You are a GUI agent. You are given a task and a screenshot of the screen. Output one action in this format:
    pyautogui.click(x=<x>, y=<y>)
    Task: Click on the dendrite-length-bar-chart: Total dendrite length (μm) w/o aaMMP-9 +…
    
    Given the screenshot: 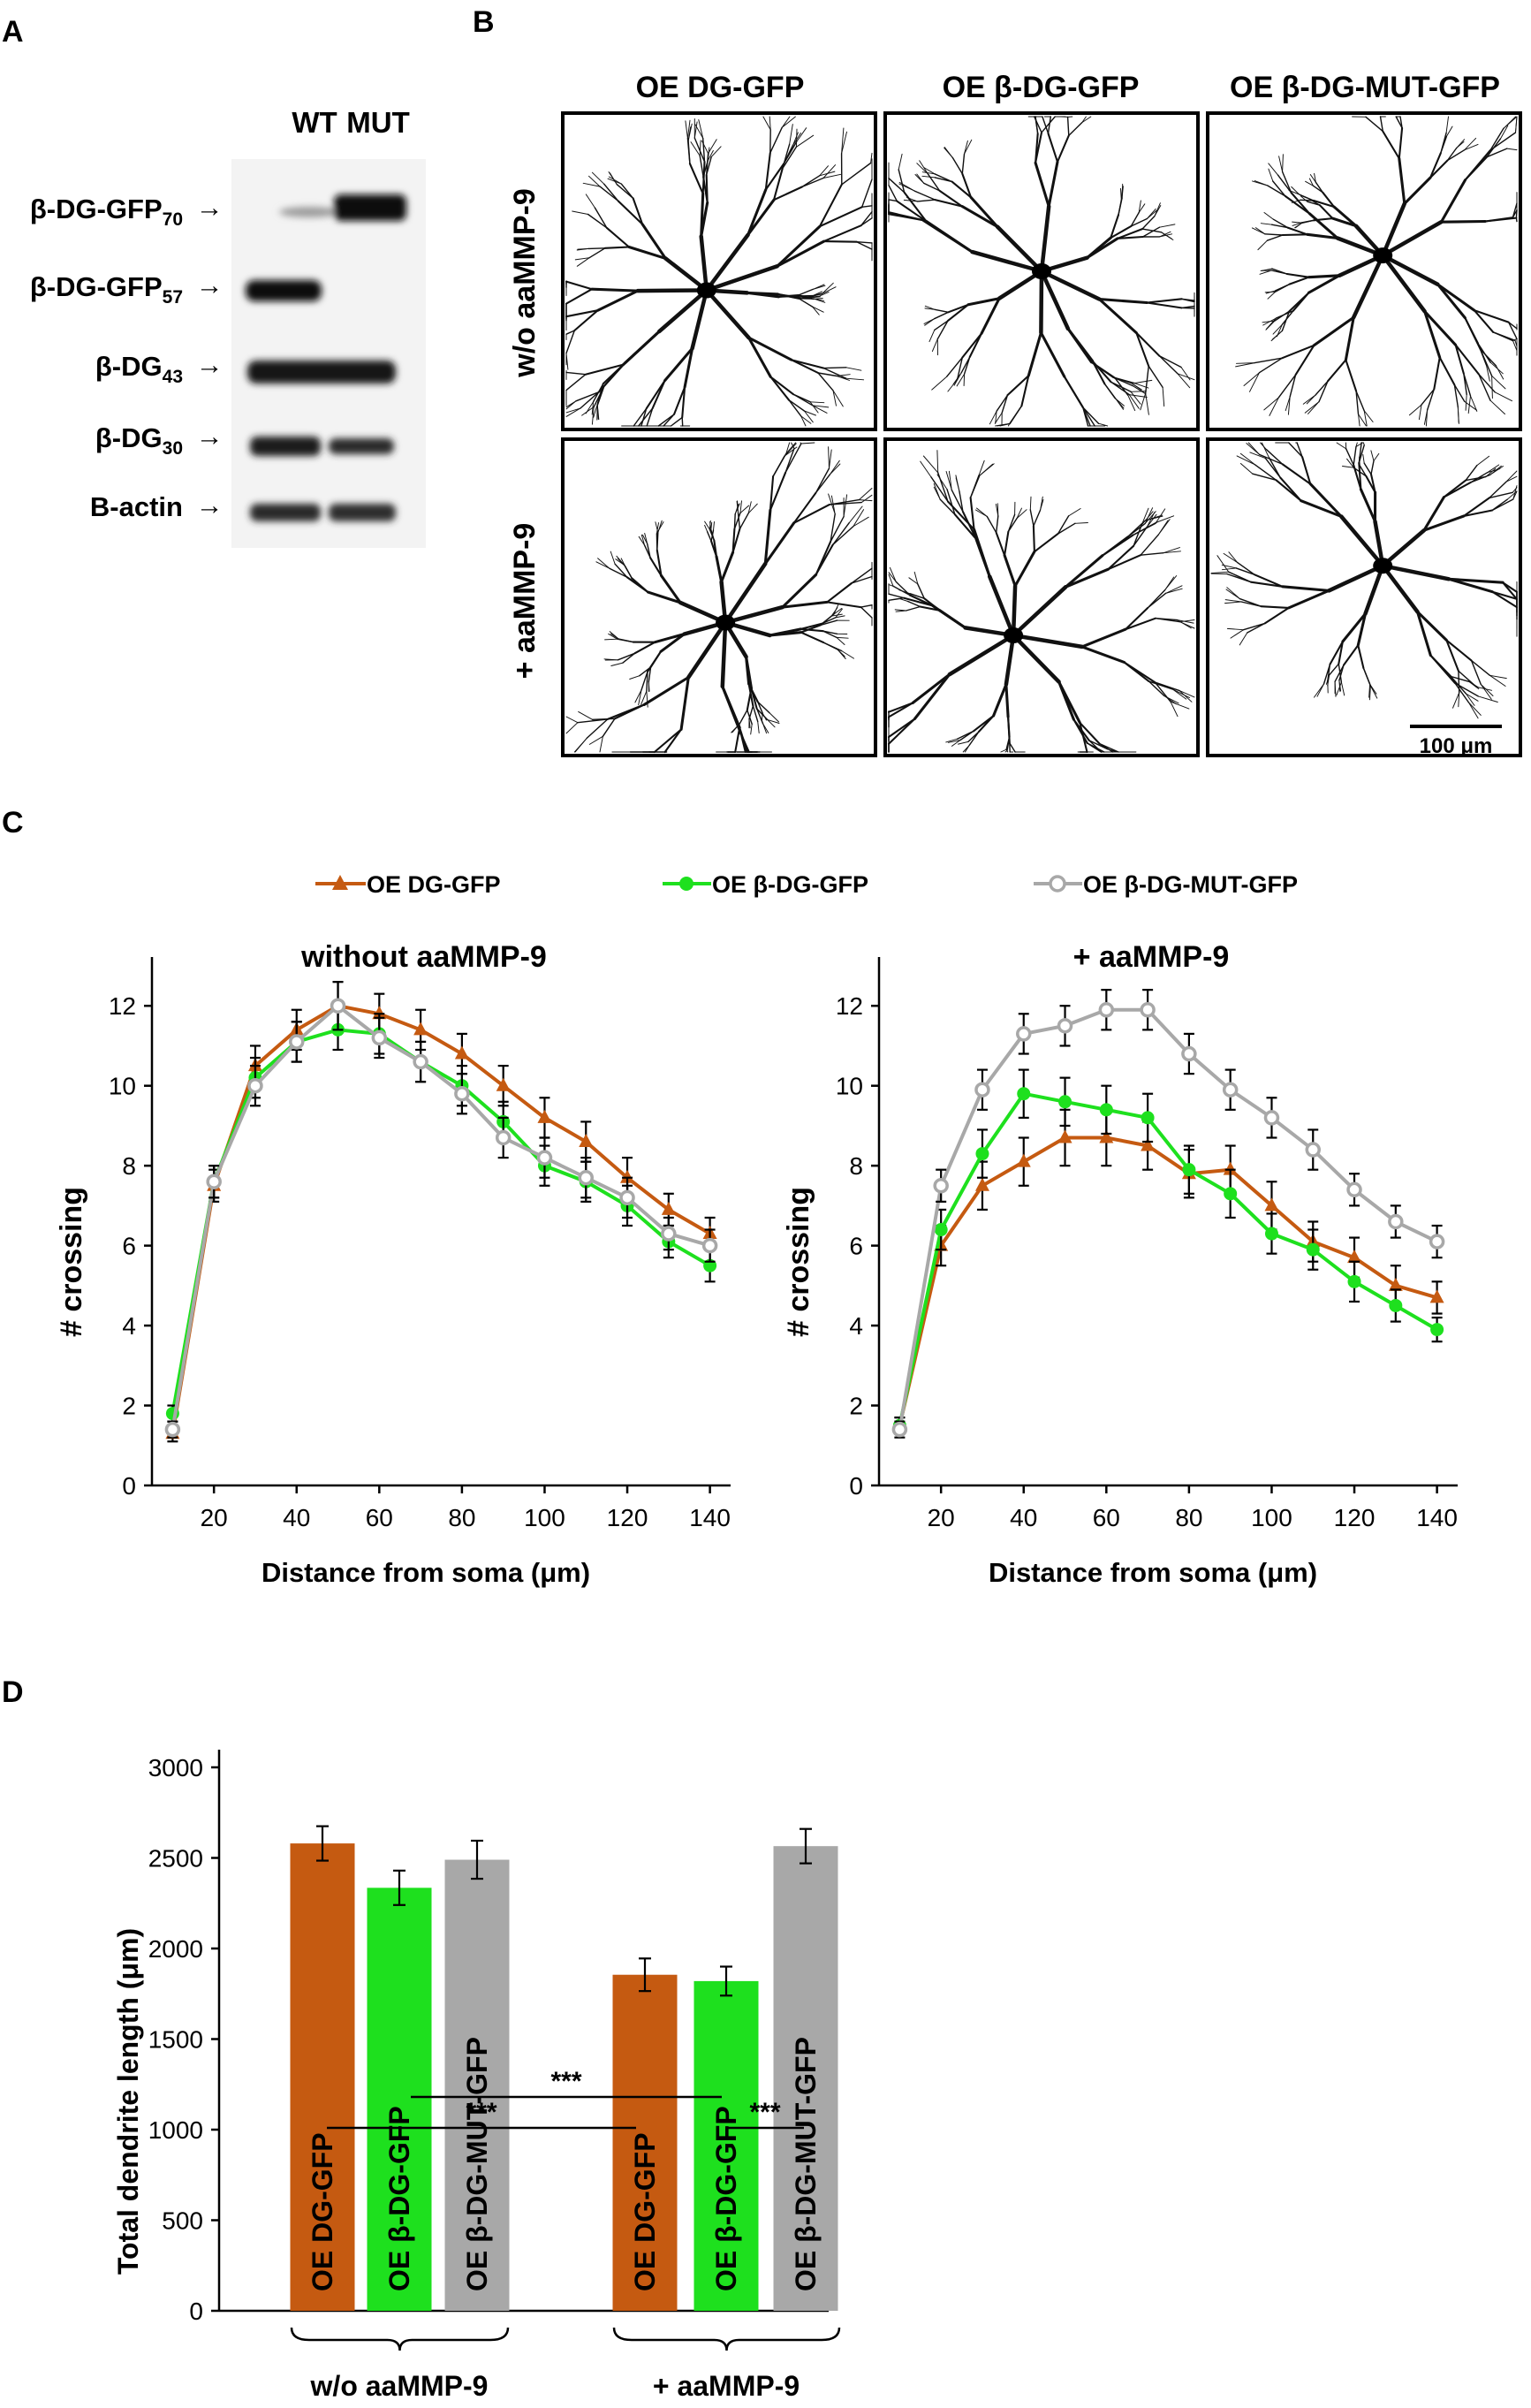 What is the action you would take?
    pyautogui.click(x=476, y=2076)
    